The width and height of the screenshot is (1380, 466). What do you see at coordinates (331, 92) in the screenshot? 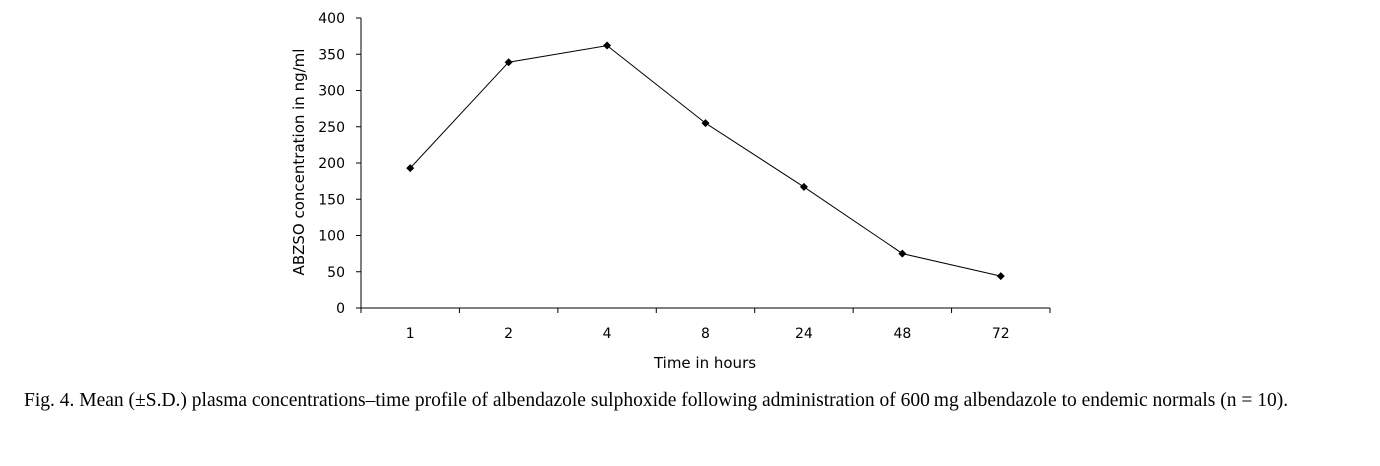
I see `y-tick-label: 300` at bounding box center [331, 92].